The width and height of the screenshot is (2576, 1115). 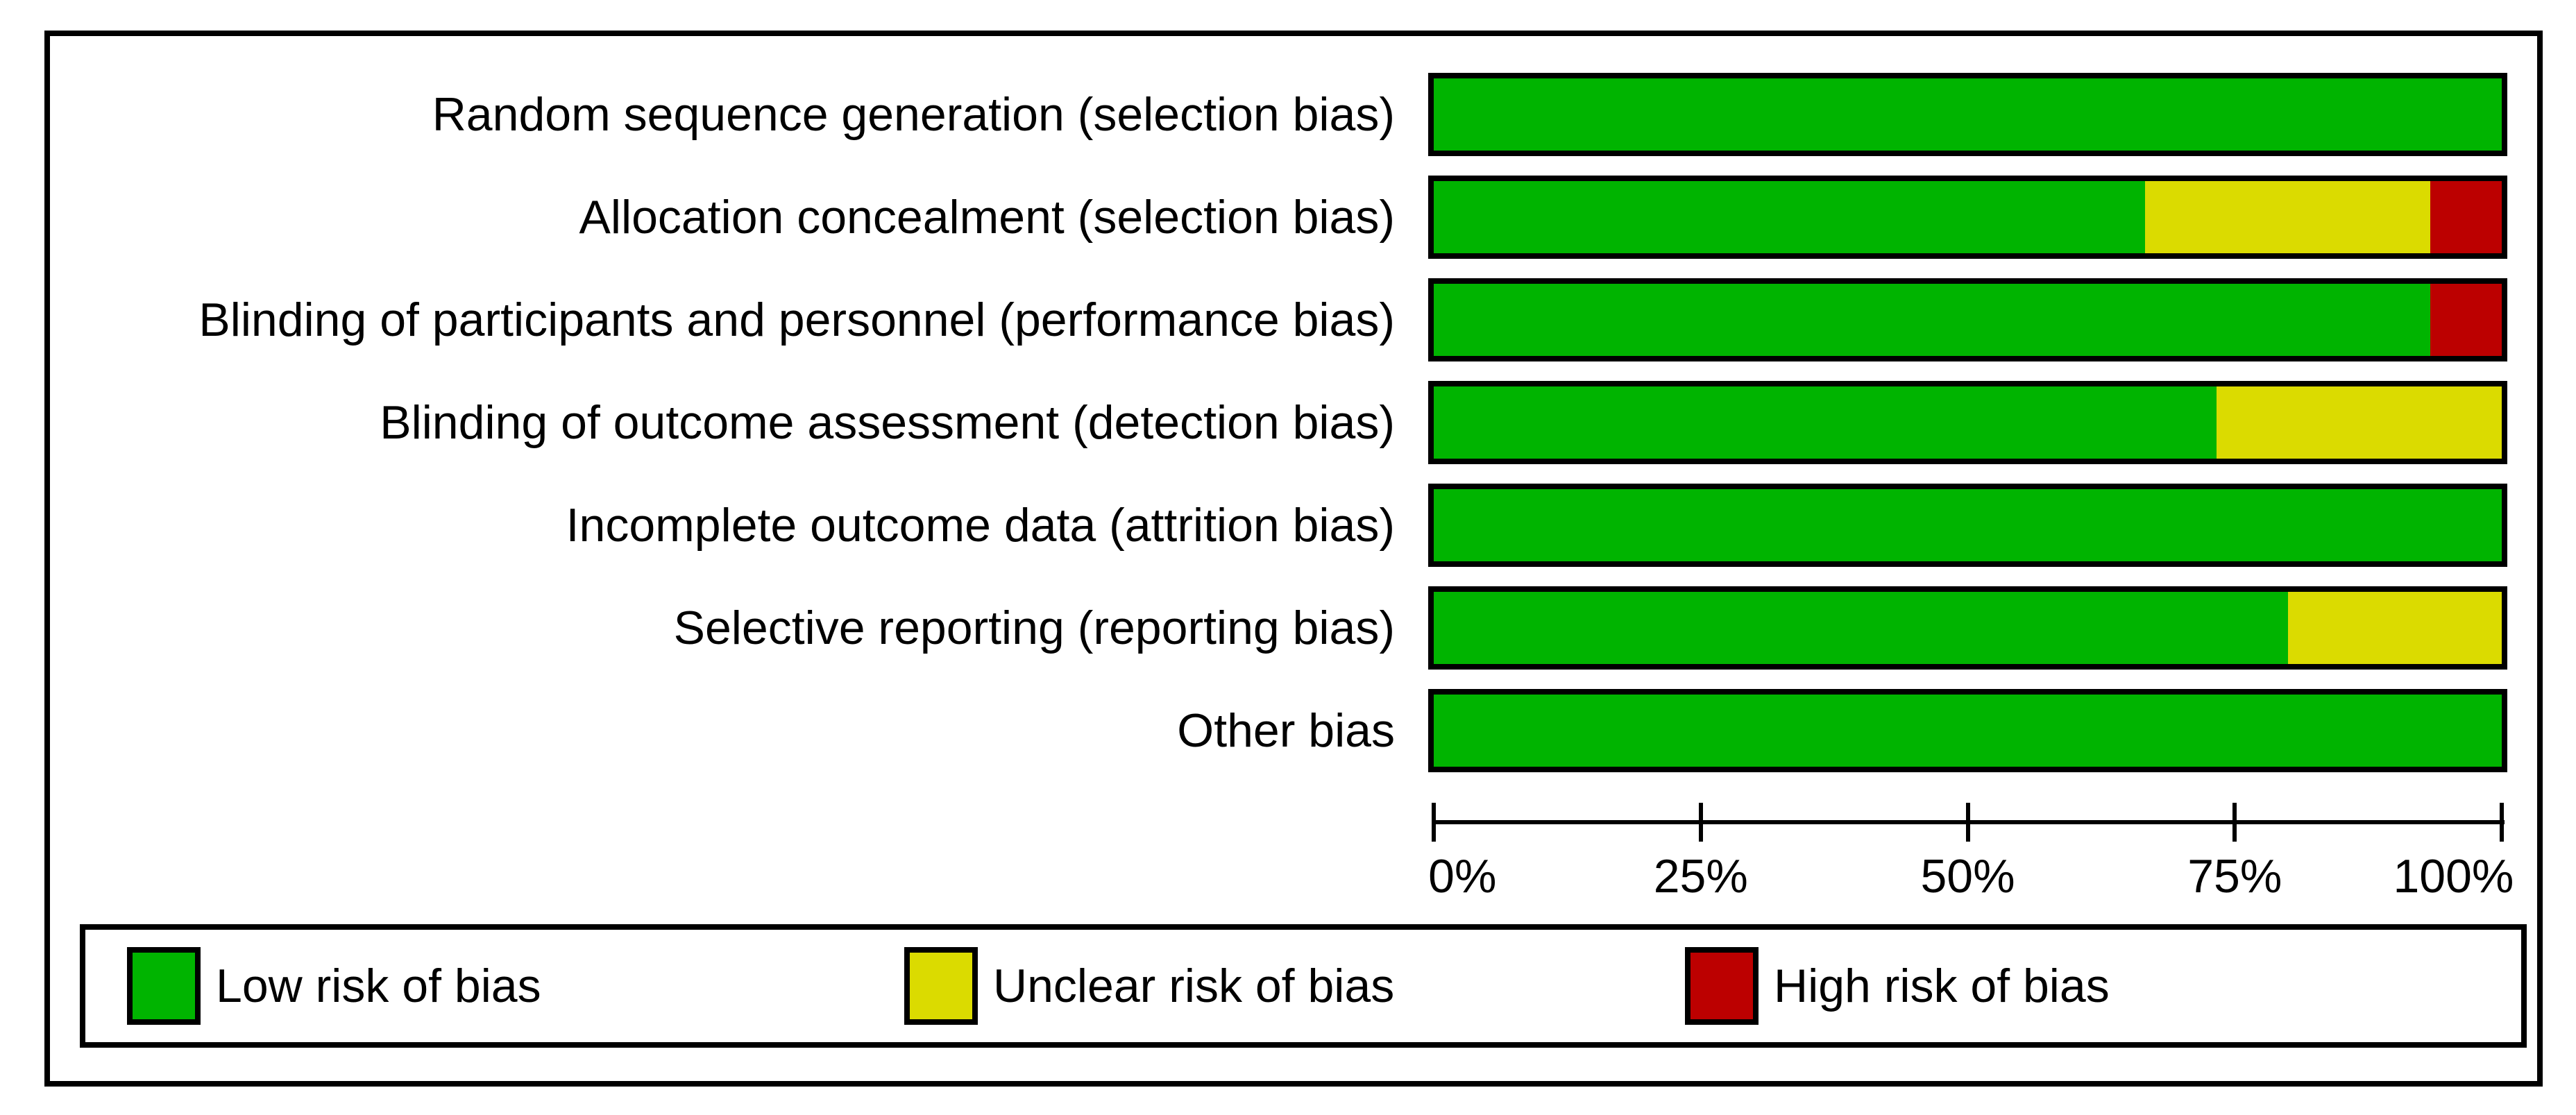 What do you see at coordinates (988, 217) in the screenshot?
I see `row-label: Allocation concealment (selection bias)` at bounding box center [988, 217].